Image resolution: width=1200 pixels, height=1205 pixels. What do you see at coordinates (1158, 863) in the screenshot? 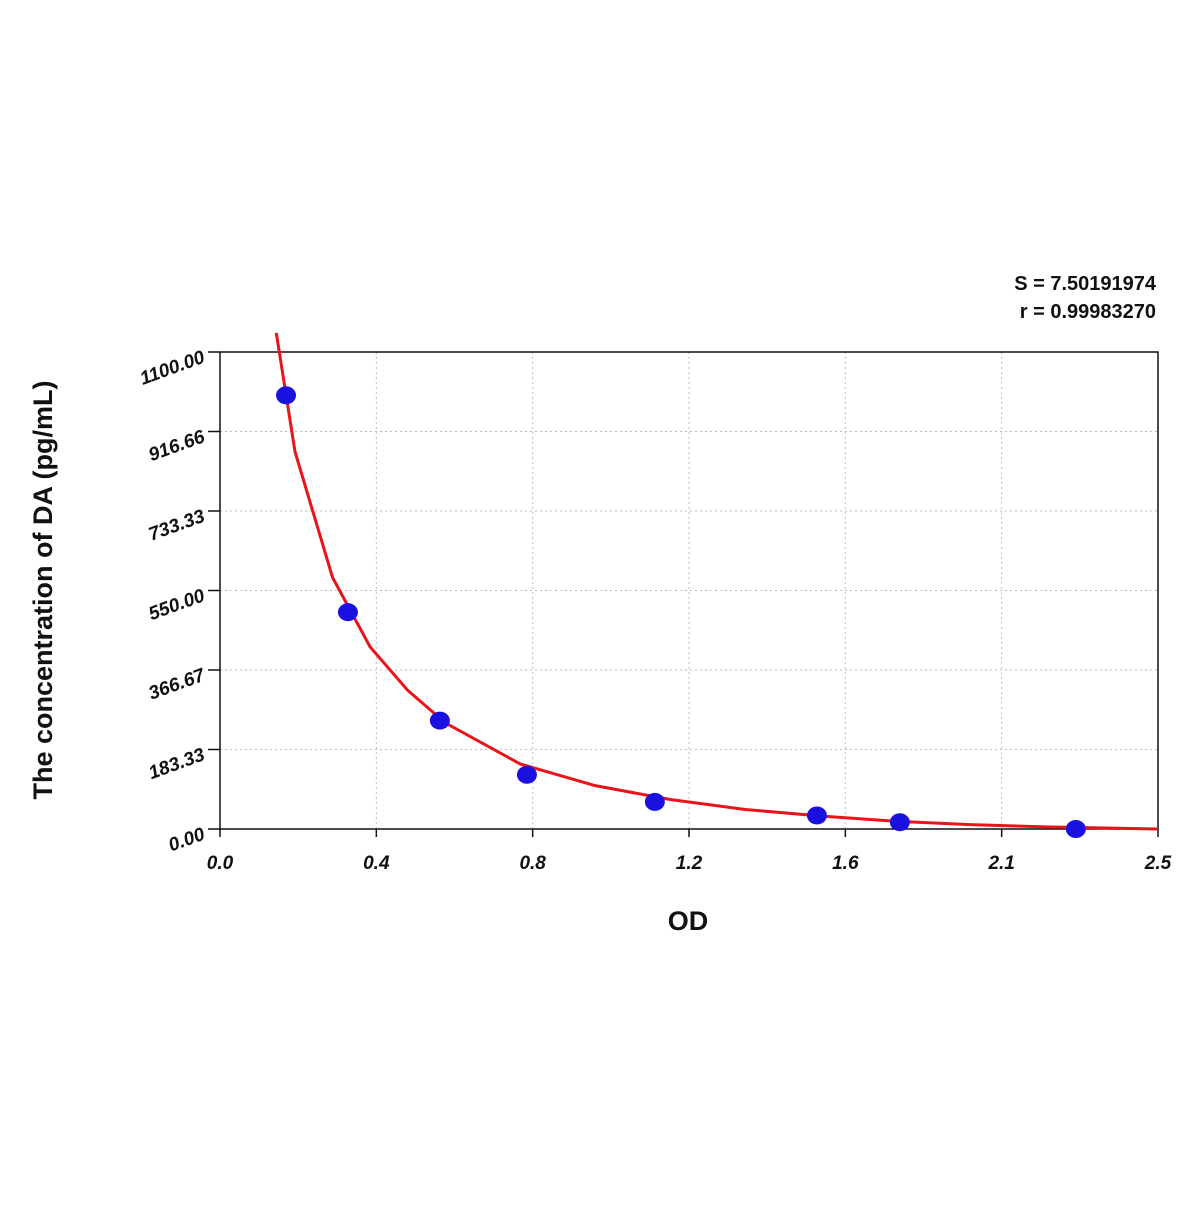
I see `x-tick-label: 2.5` at bounding box center [1158, 863].